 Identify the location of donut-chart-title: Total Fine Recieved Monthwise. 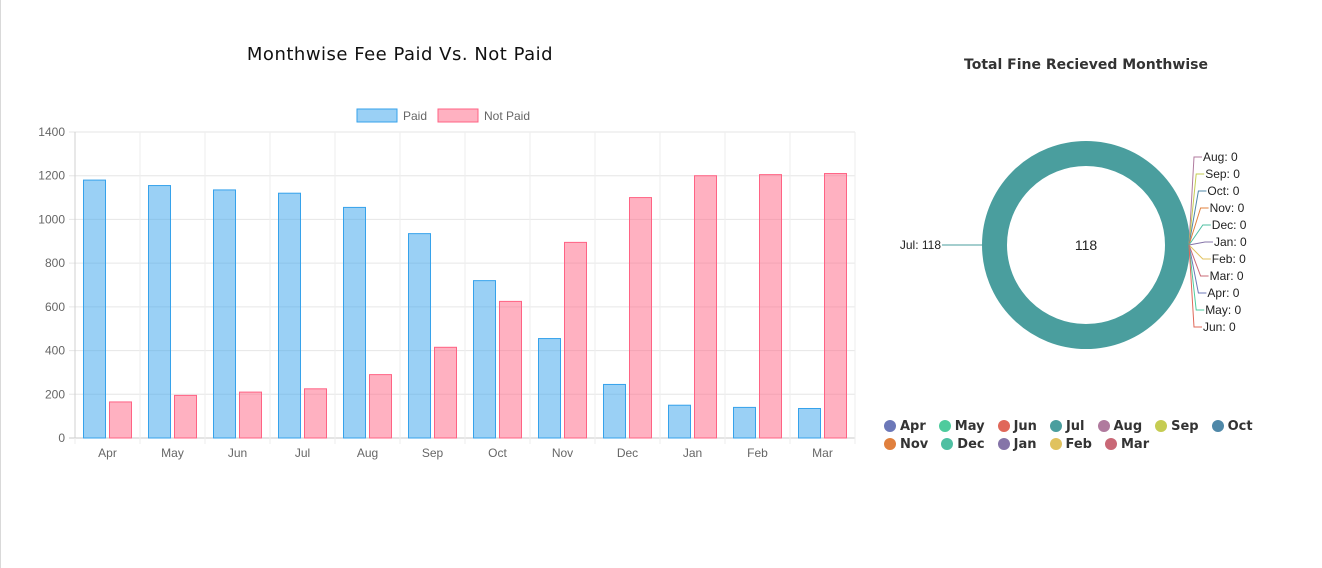
(1086, 65).